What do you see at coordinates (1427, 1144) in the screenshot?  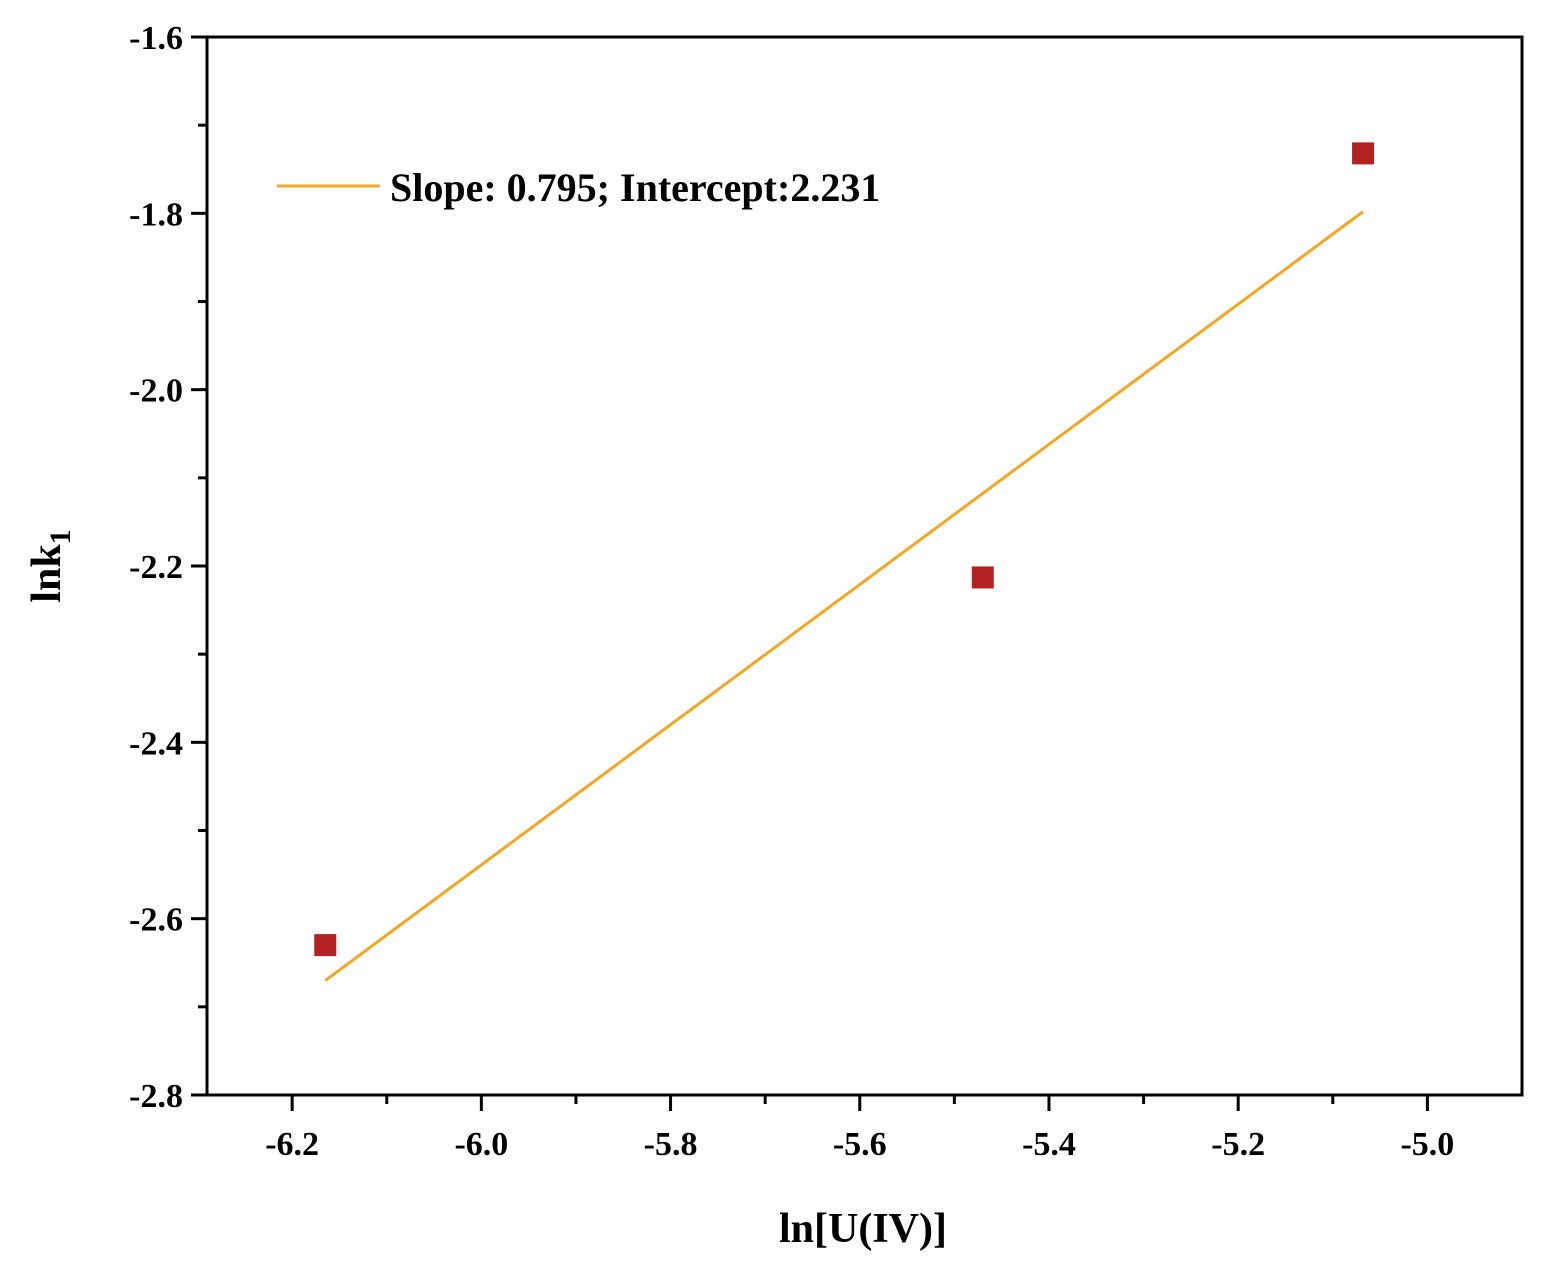 I see `x-tick-label: -5.0` at bounding box center [1427, 1144].